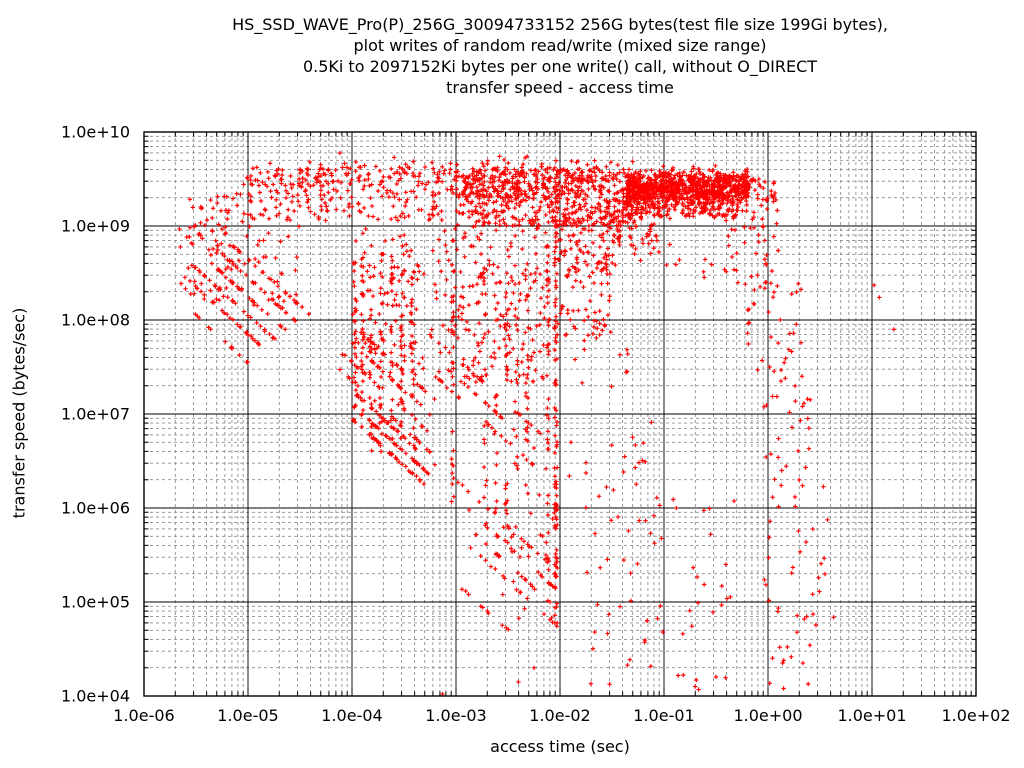 The height and width of the screenshot is (768, 1024). Describe the element at coordinates (664, 715) in the screenshot. I see `x-tick-label: 1.0e-01` at that location.